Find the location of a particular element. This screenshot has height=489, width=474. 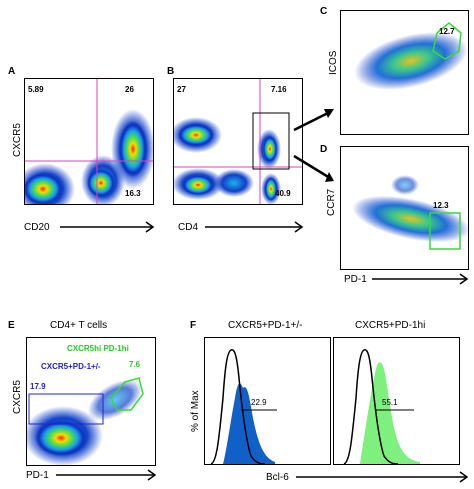

panel-e-gate-mid-value: 17.9 is located at coordinates (38, 386).